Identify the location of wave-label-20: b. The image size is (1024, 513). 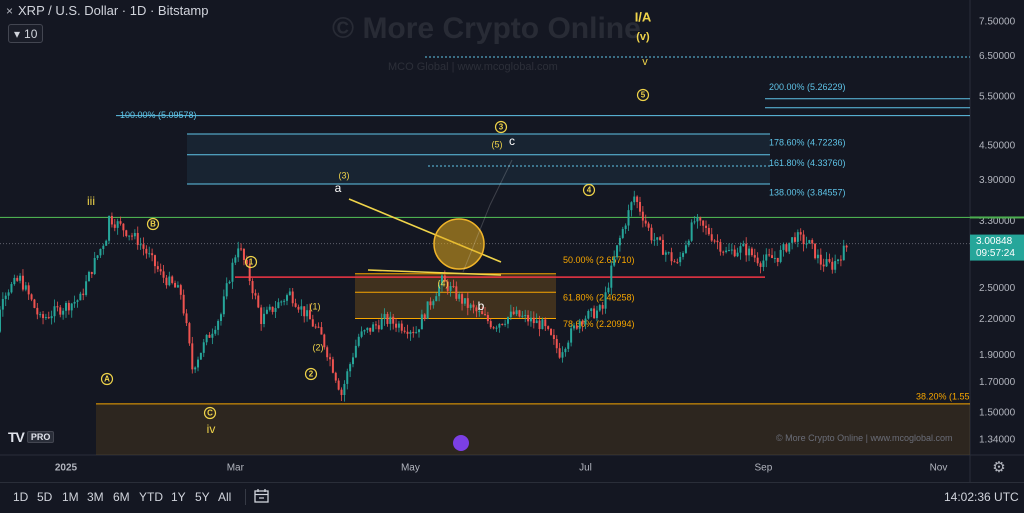
(481, 306).